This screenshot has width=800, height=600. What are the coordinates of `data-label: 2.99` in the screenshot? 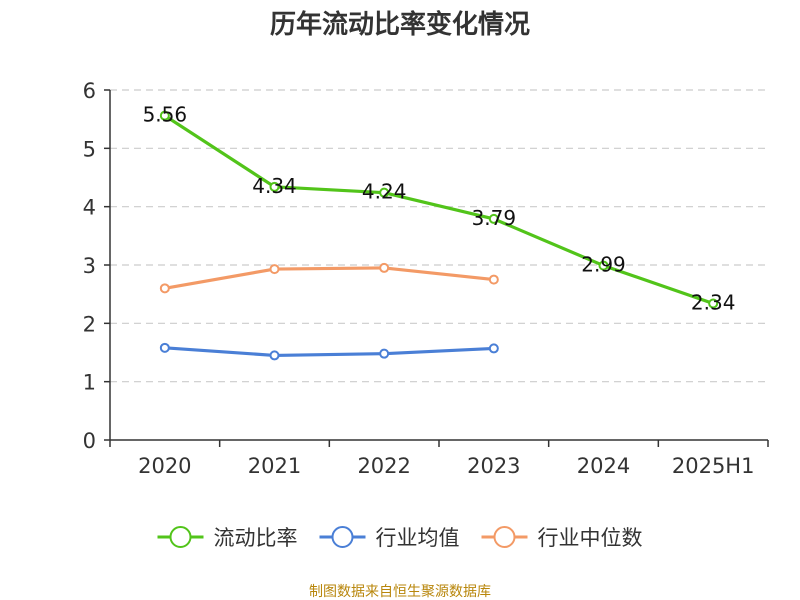 It's located at (603, 265).